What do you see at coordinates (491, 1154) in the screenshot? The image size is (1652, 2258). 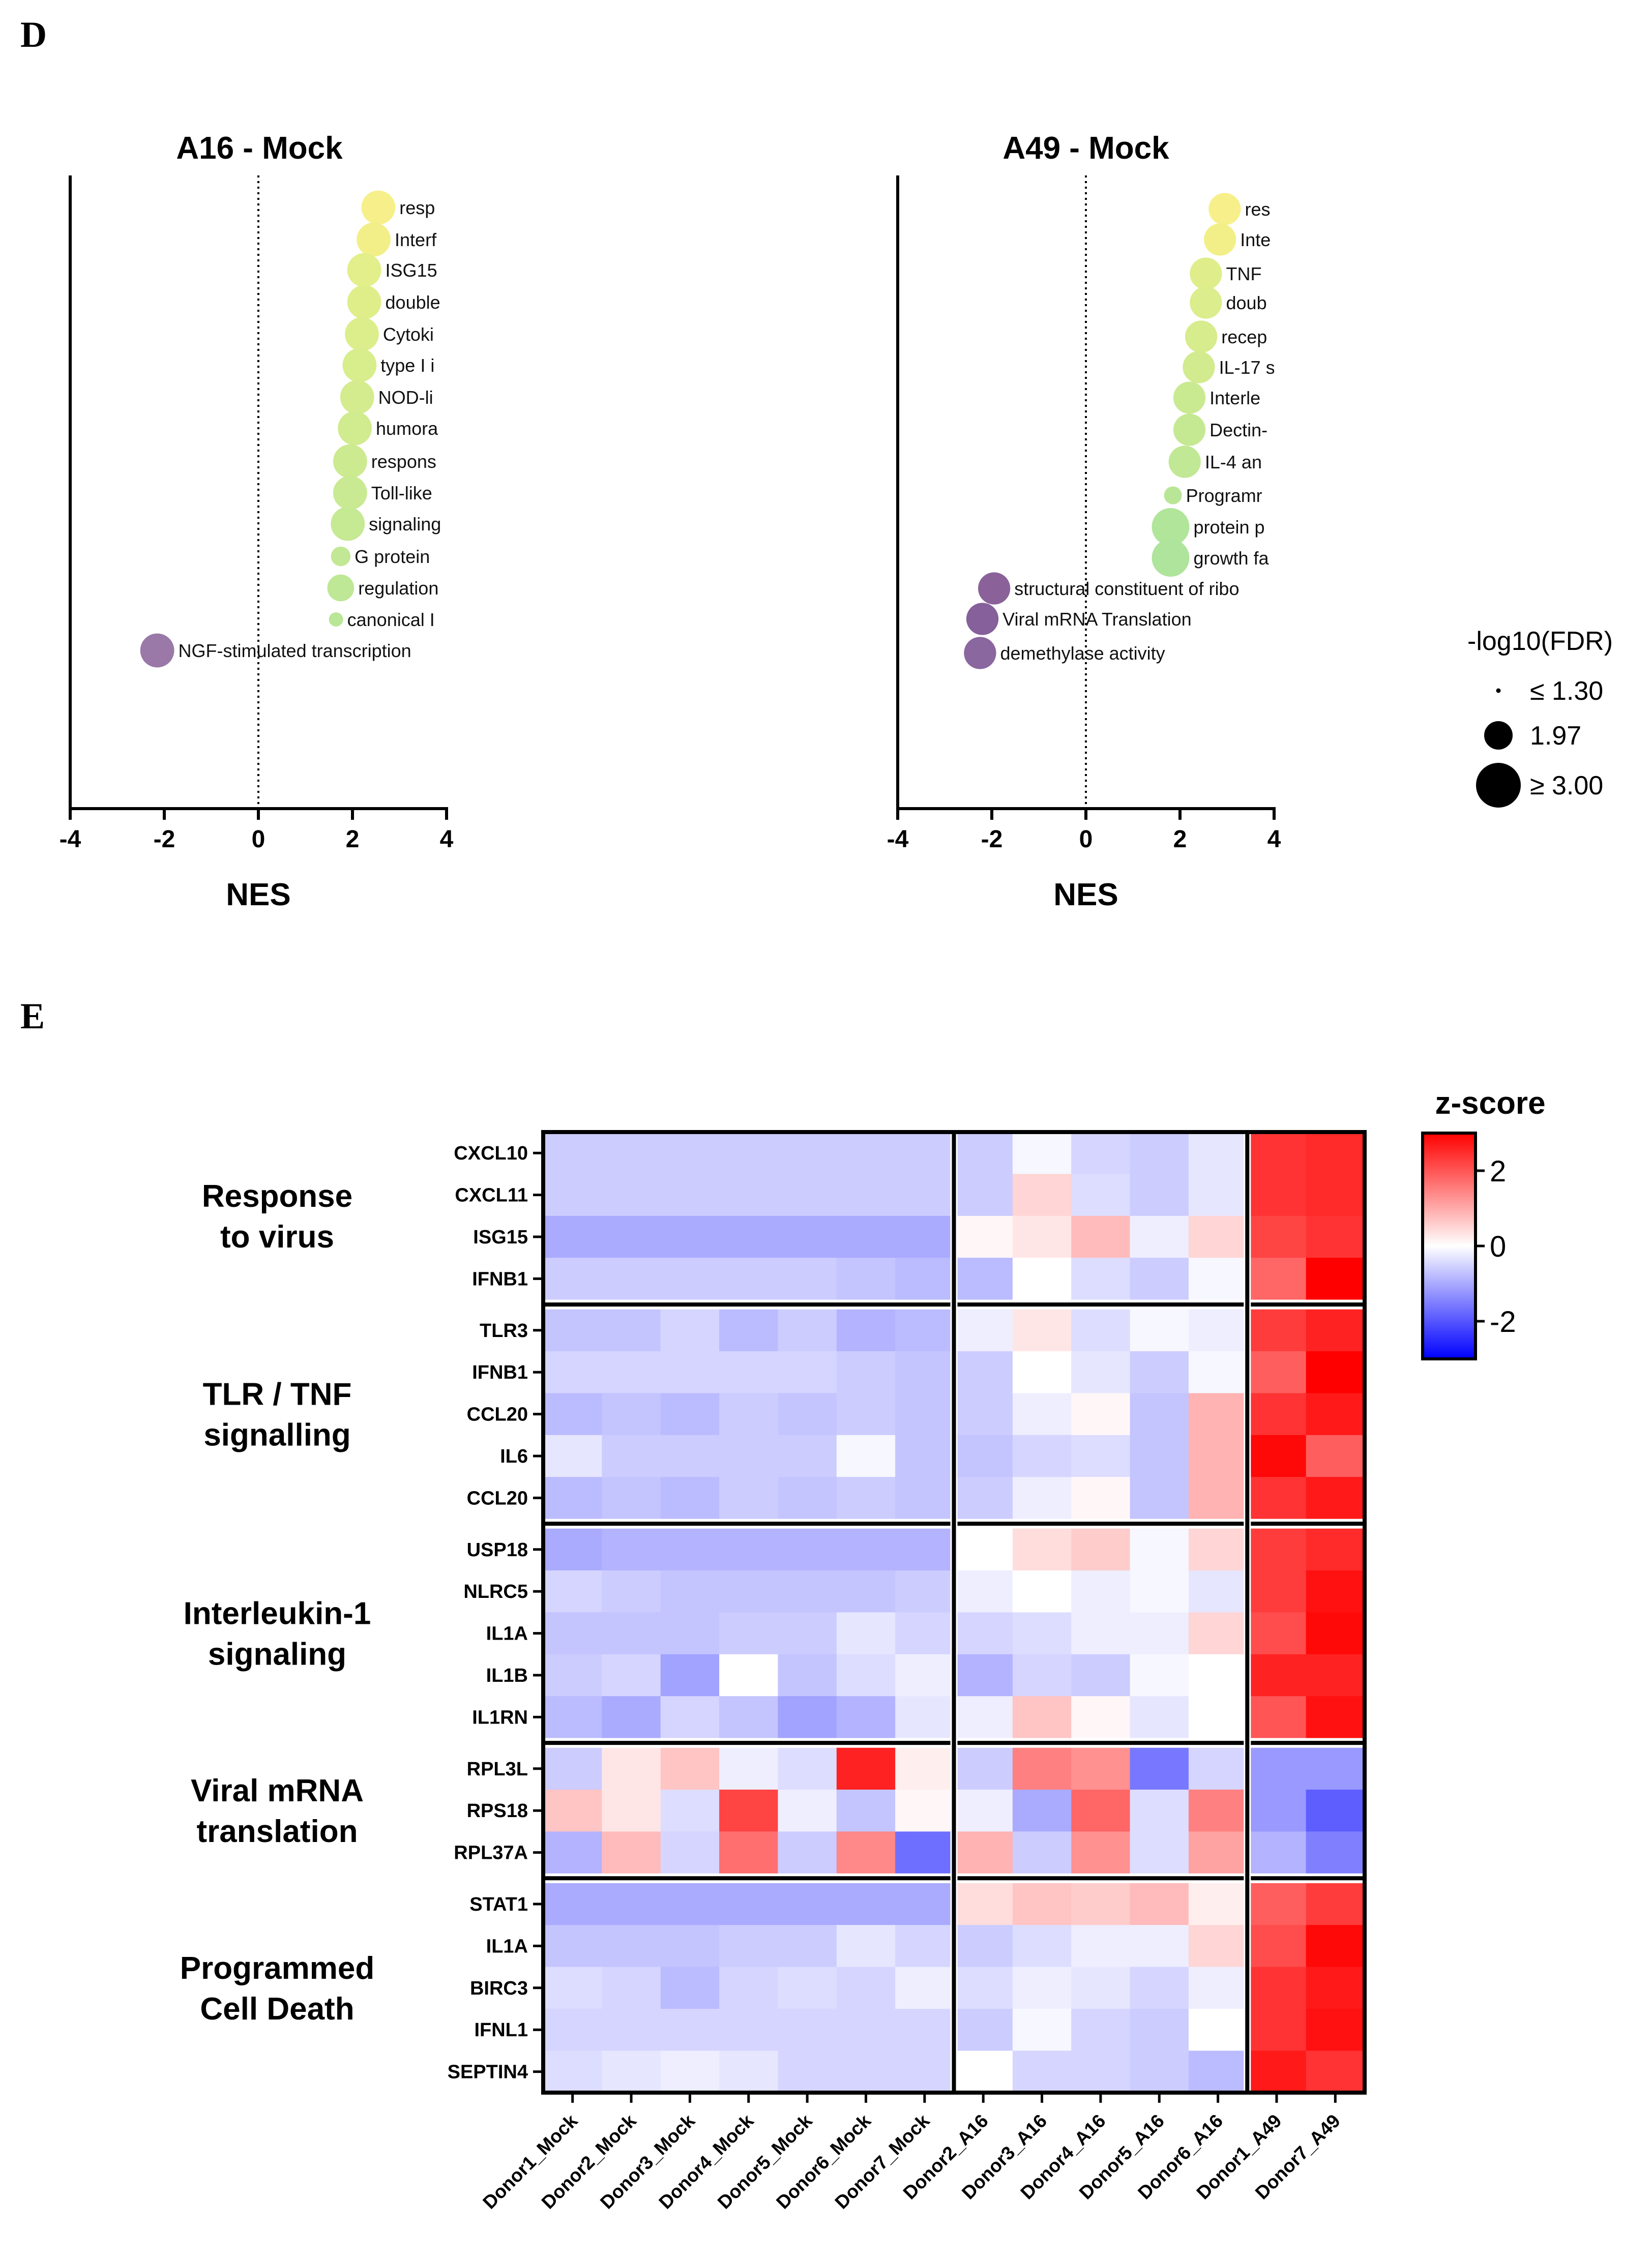 I see `gene-label: CXCL10` at bounding box center [491, 1154].